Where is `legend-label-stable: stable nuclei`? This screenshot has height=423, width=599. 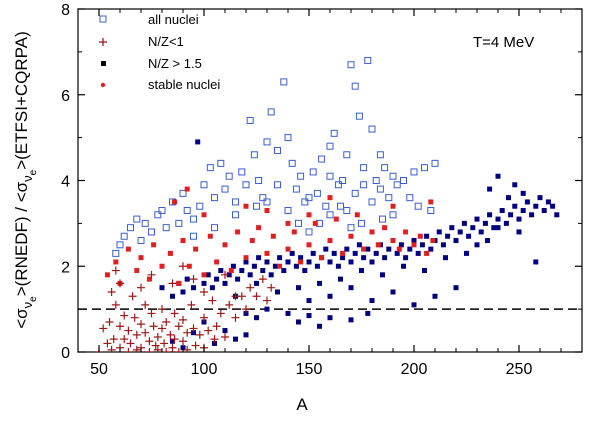
legend-label-stable: stable nuclei is located at coordinates (184, 84).